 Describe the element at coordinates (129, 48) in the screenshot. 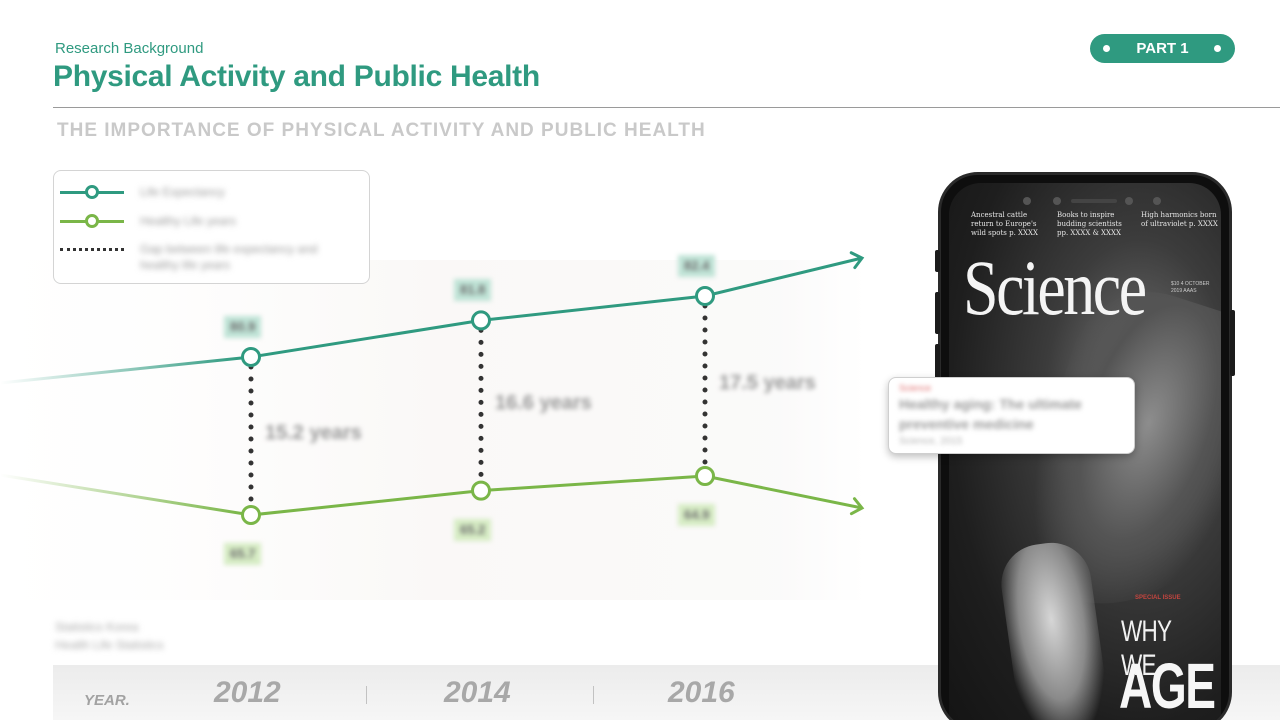

I see `section-subtitle: Research Background` at that location.